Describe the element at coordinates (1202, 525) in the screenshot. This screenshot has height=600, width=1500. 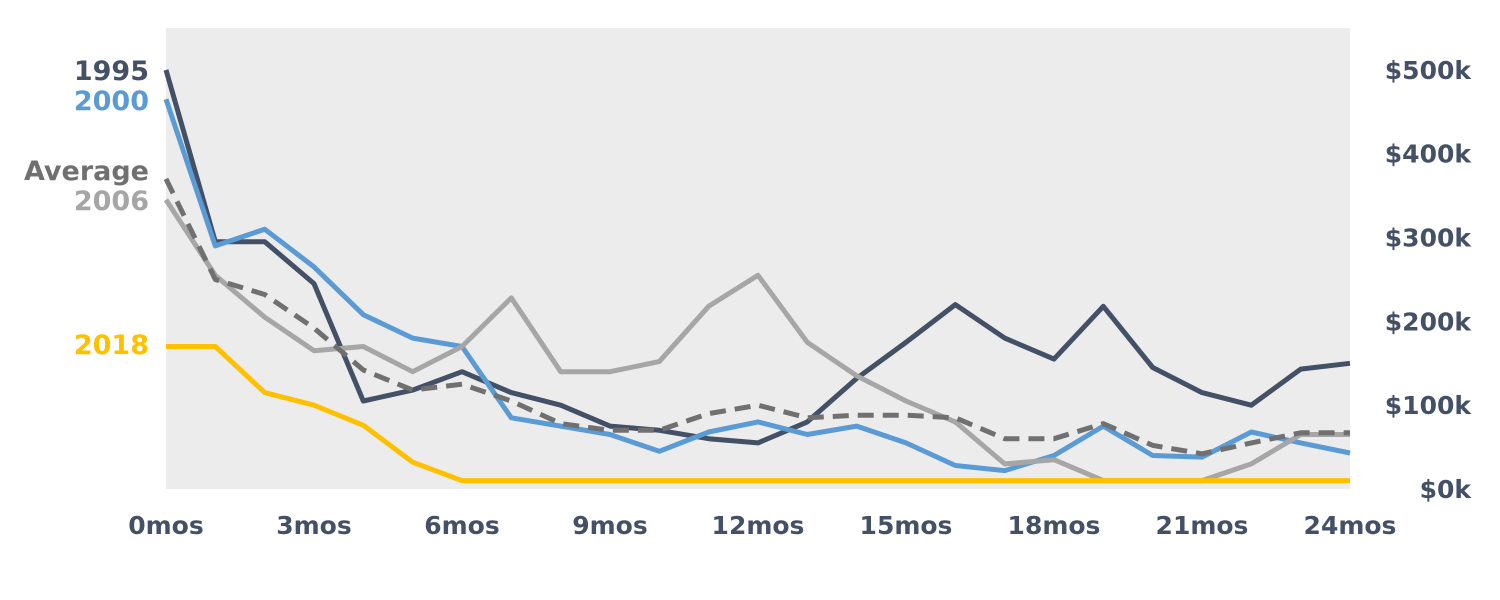
I see `x-tick-label: 21mos` at that location.